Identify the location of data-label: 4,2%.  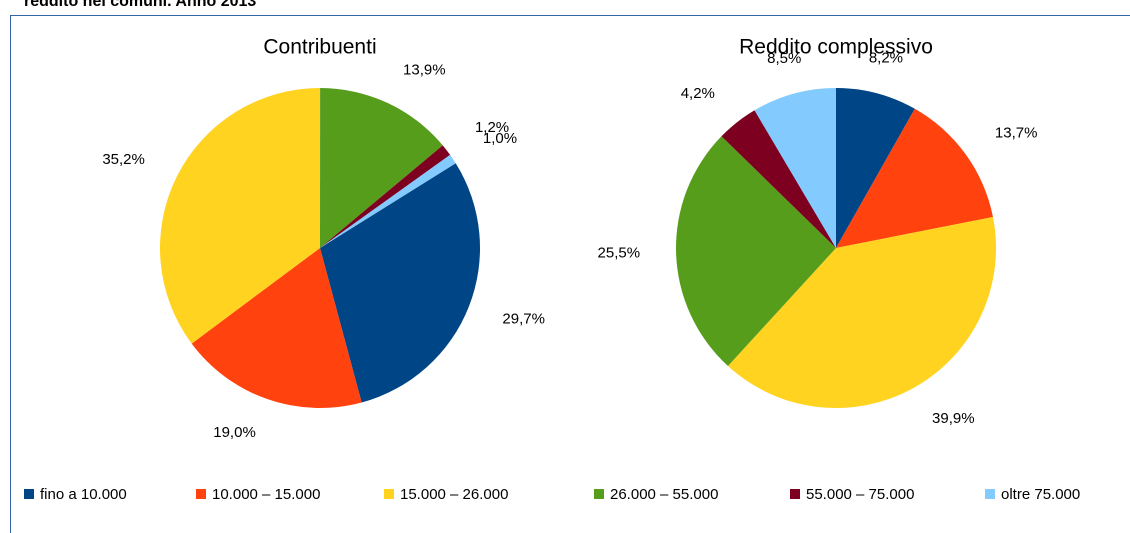
(698, 93).